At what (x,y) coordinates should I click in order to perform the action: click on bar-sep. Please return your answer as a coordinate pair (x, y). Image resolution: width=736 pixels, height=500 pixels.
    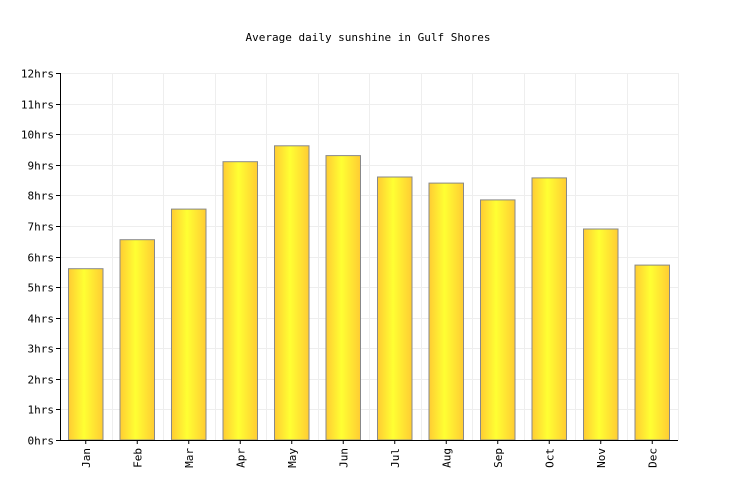
    Looking at the image, I should click on (498, 320).